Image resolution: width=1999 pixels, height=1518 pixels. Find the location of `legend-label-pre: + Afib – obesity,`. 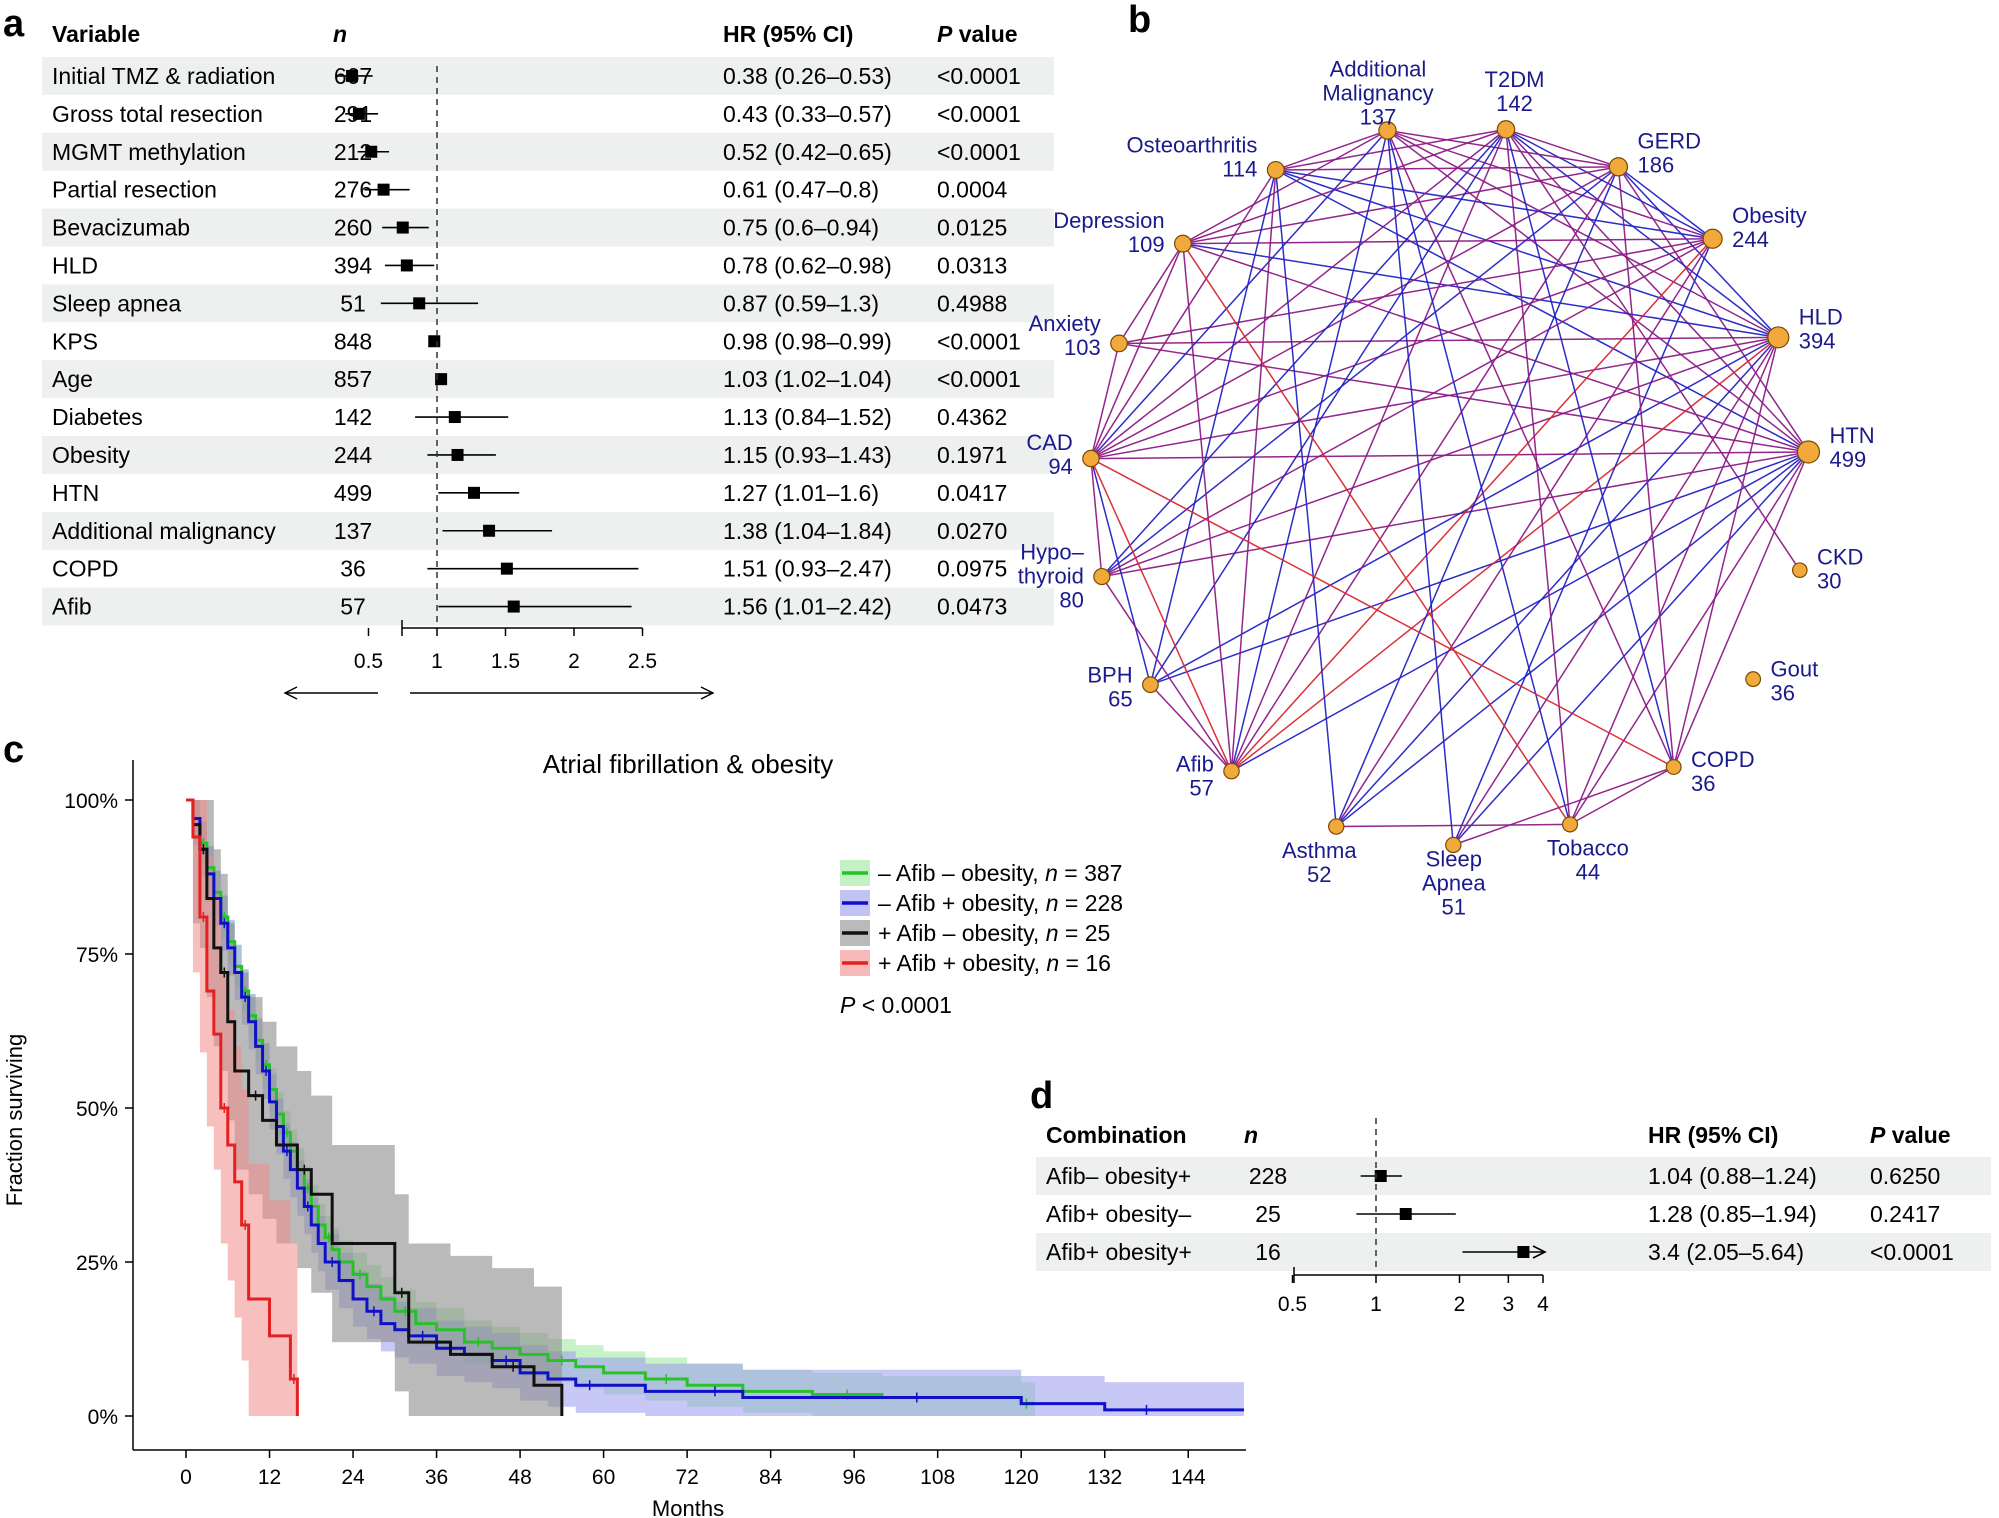

legend-label-pre: + Afib – obesity, is located at coordinates (962, 933).